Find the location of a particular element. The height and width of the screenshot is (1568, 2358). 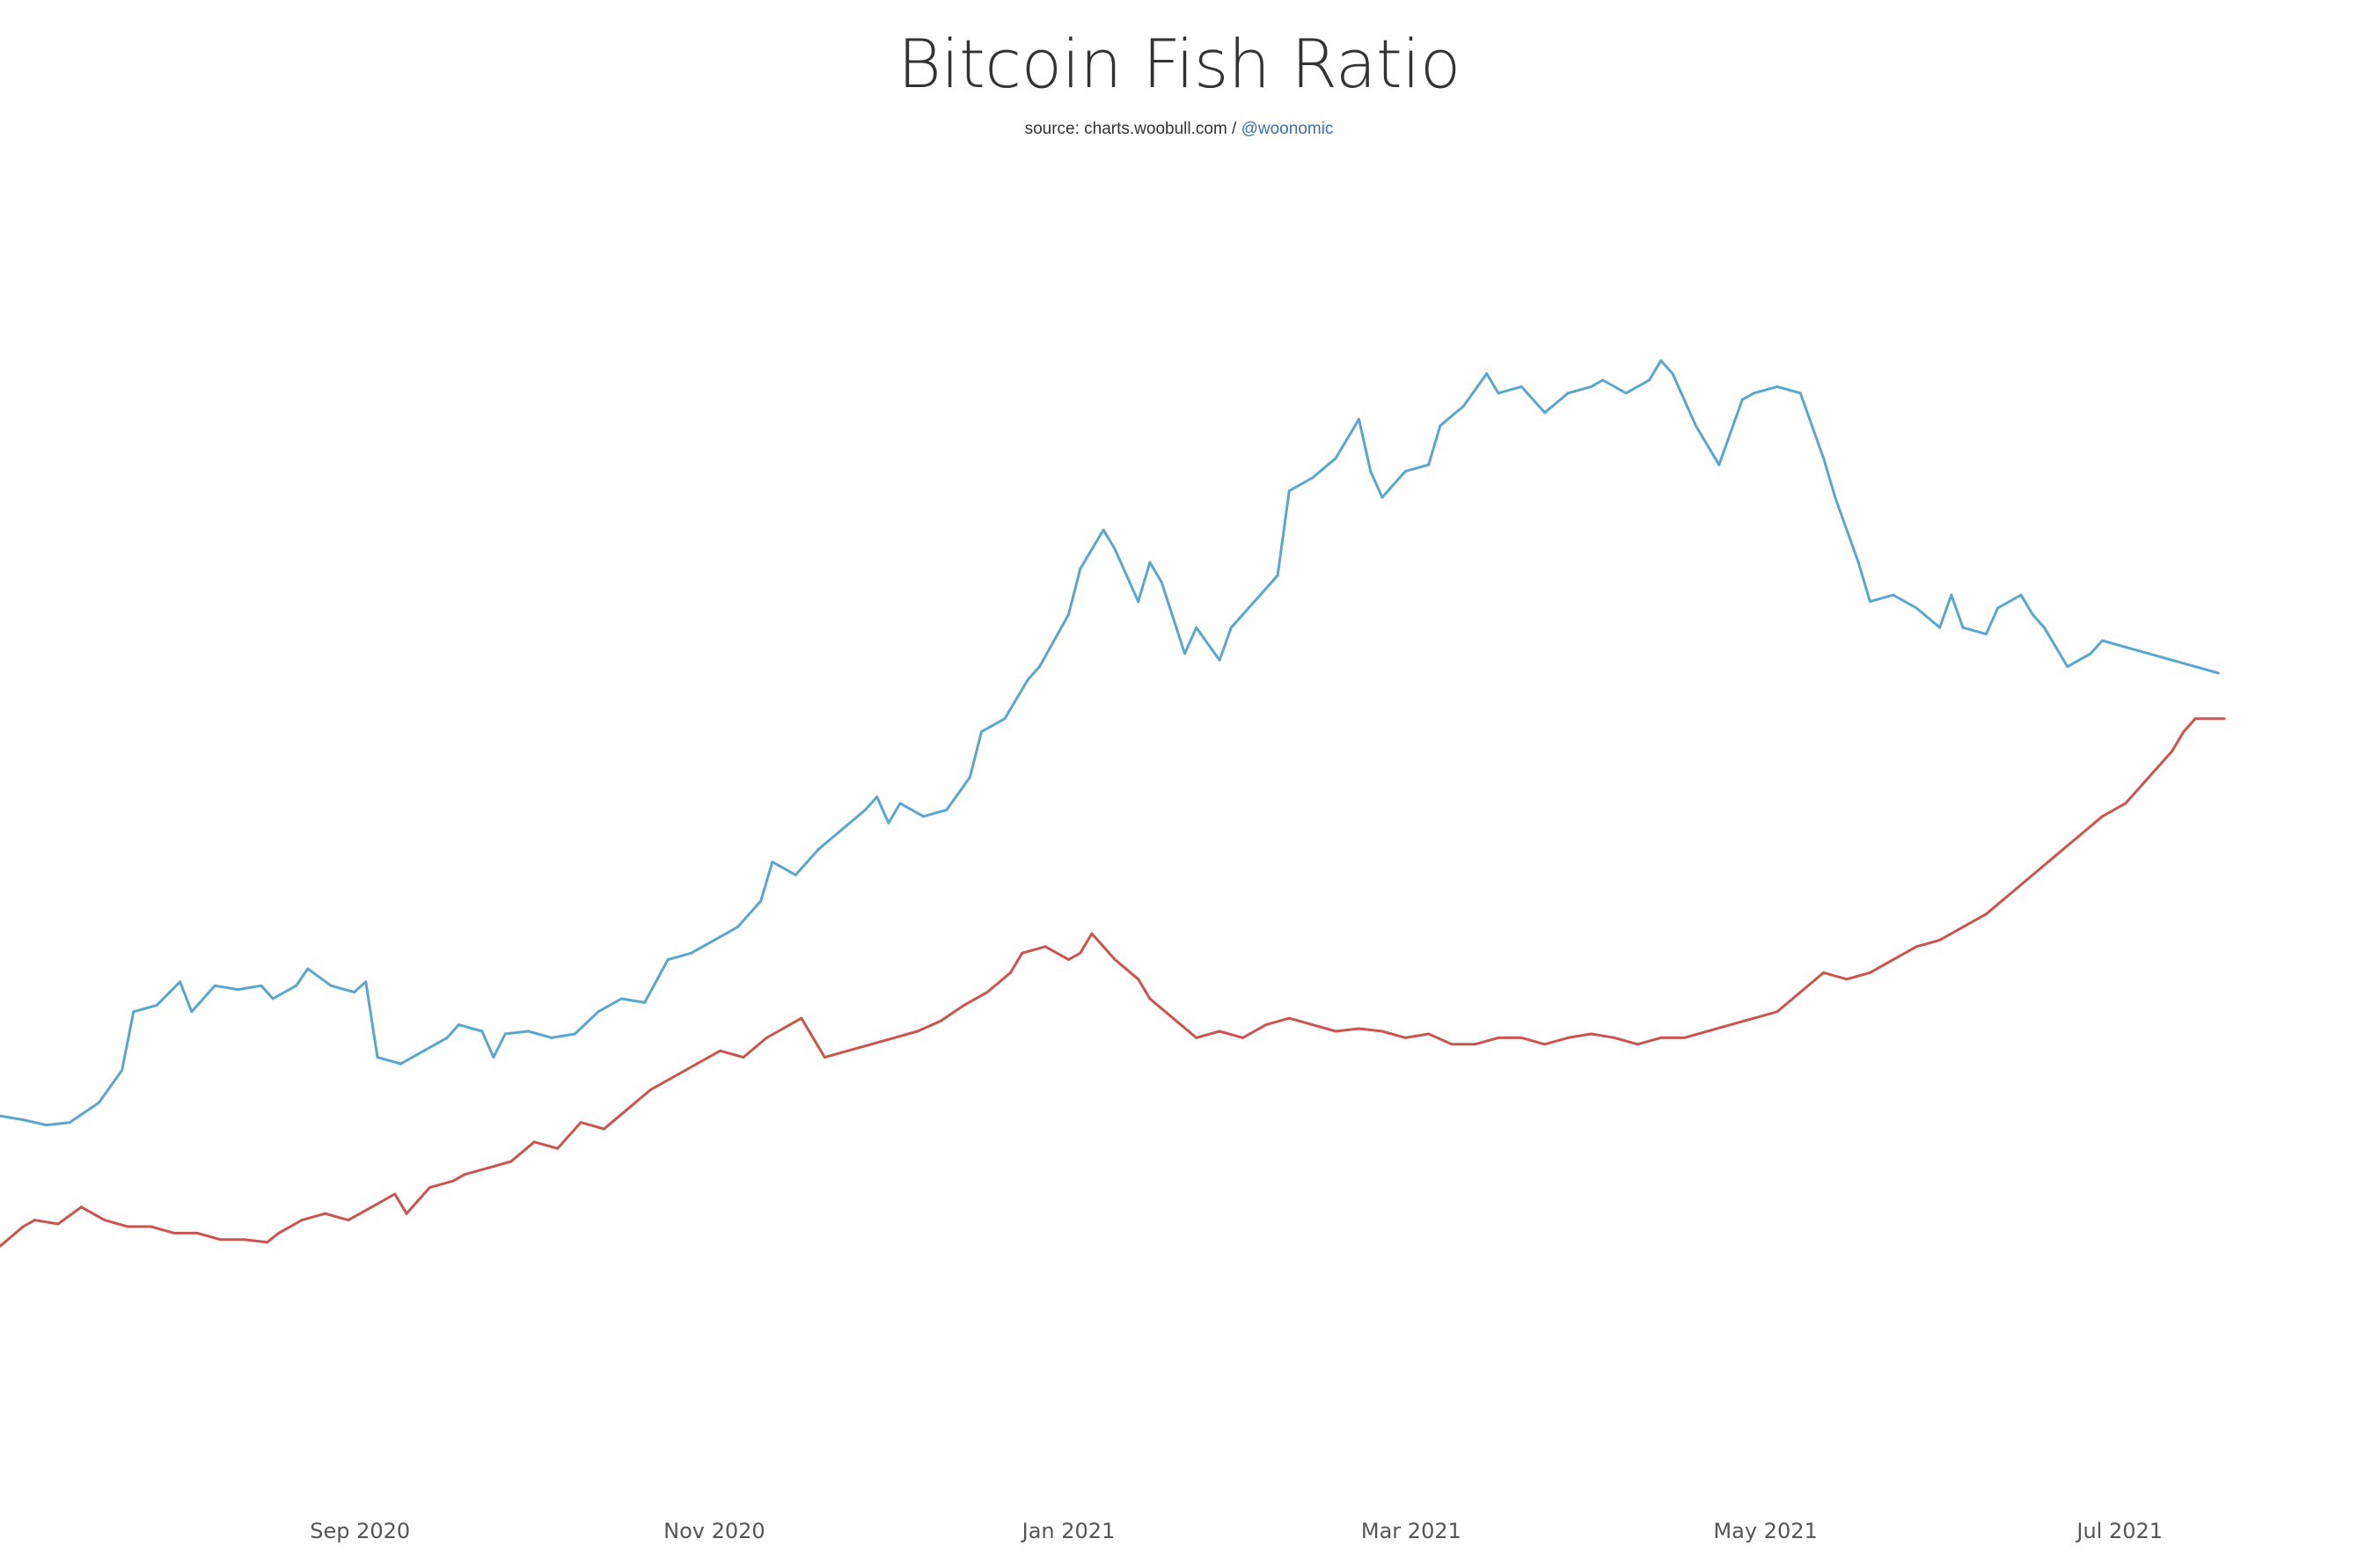

subtitle-handle-link: @woonomic is located at coordinates (1287, 129).